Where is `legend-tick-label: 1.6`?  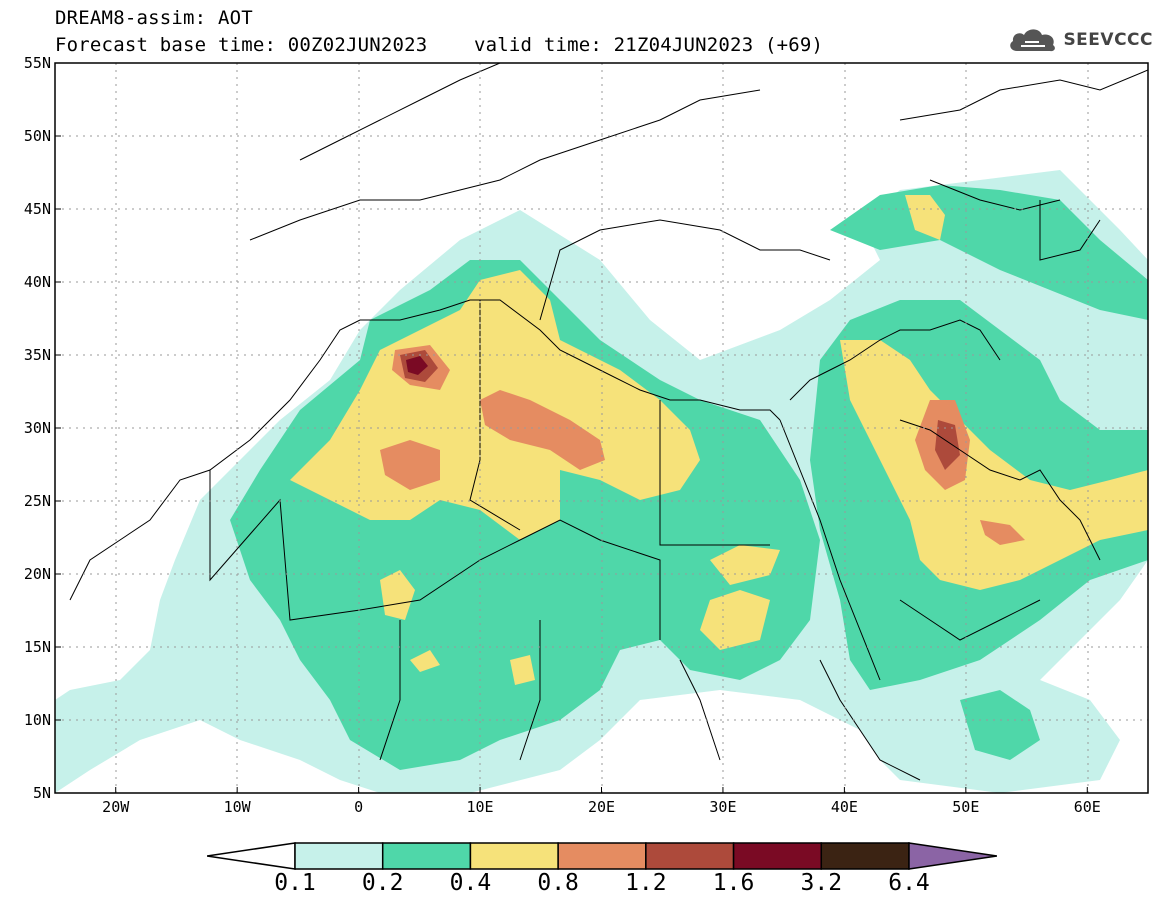 legend-tick-label: 1.6 is located at coordinates (733, 883).